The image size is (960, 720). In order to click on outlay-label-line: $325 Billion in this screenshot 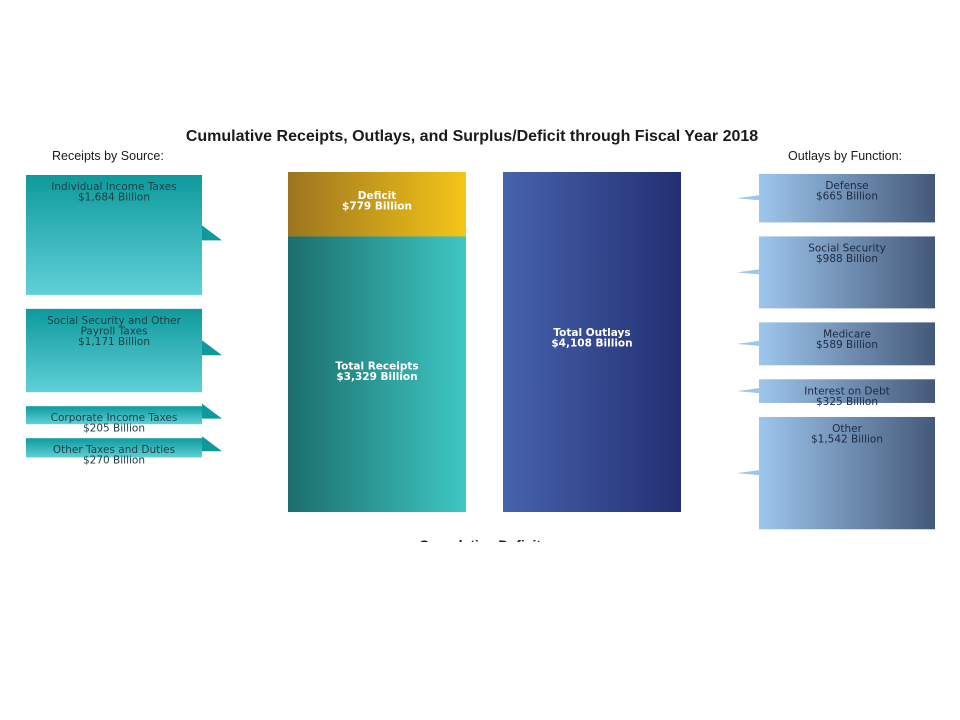, I will do `click(847, 402)`.